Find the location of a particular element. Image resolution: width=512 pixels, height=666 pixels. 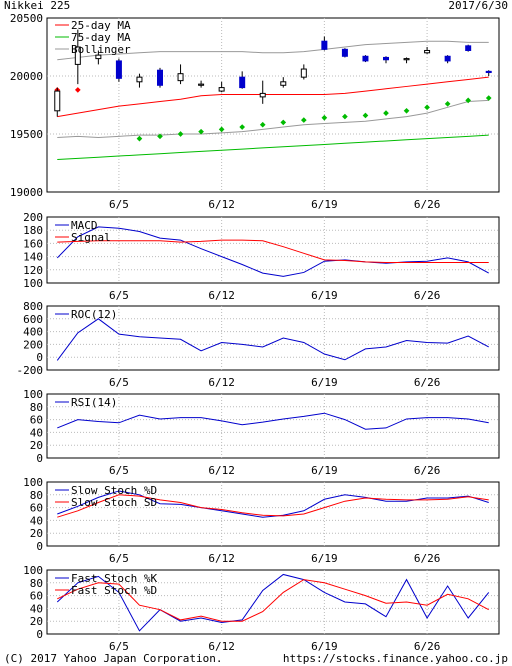

legend-label: RSI(14) is located at coordinates (94, 402).